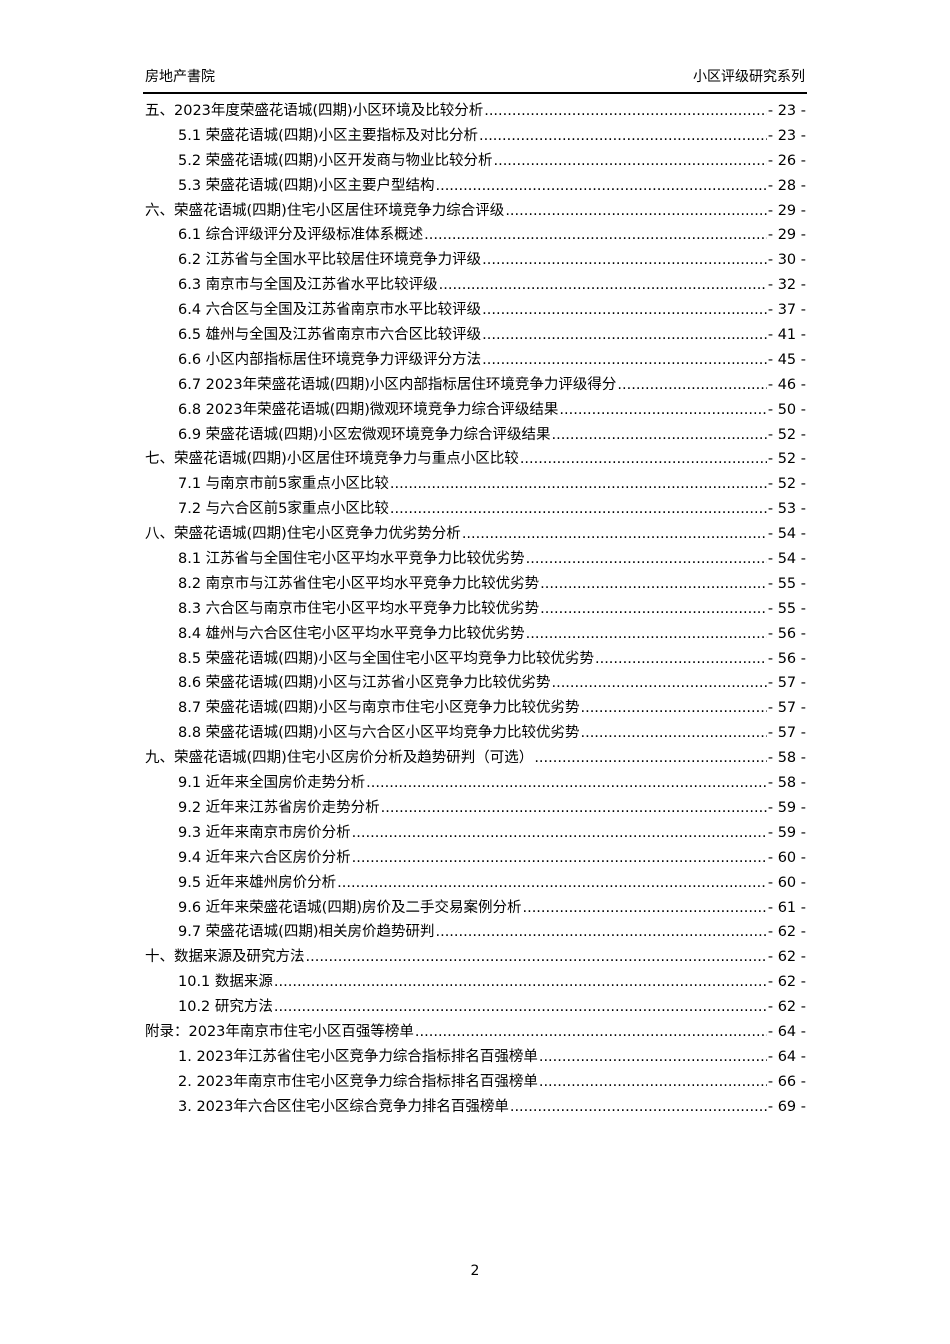 The width and height of the screenshot is (950, 1344). What do you see at coordinates (475, 1082) in the screenshot?
I see `toc-entry: 2. 2023年南京市住宅小区竞争力综合指标排名百强榜单 - 66 -` at bounding box center [475, 1082].